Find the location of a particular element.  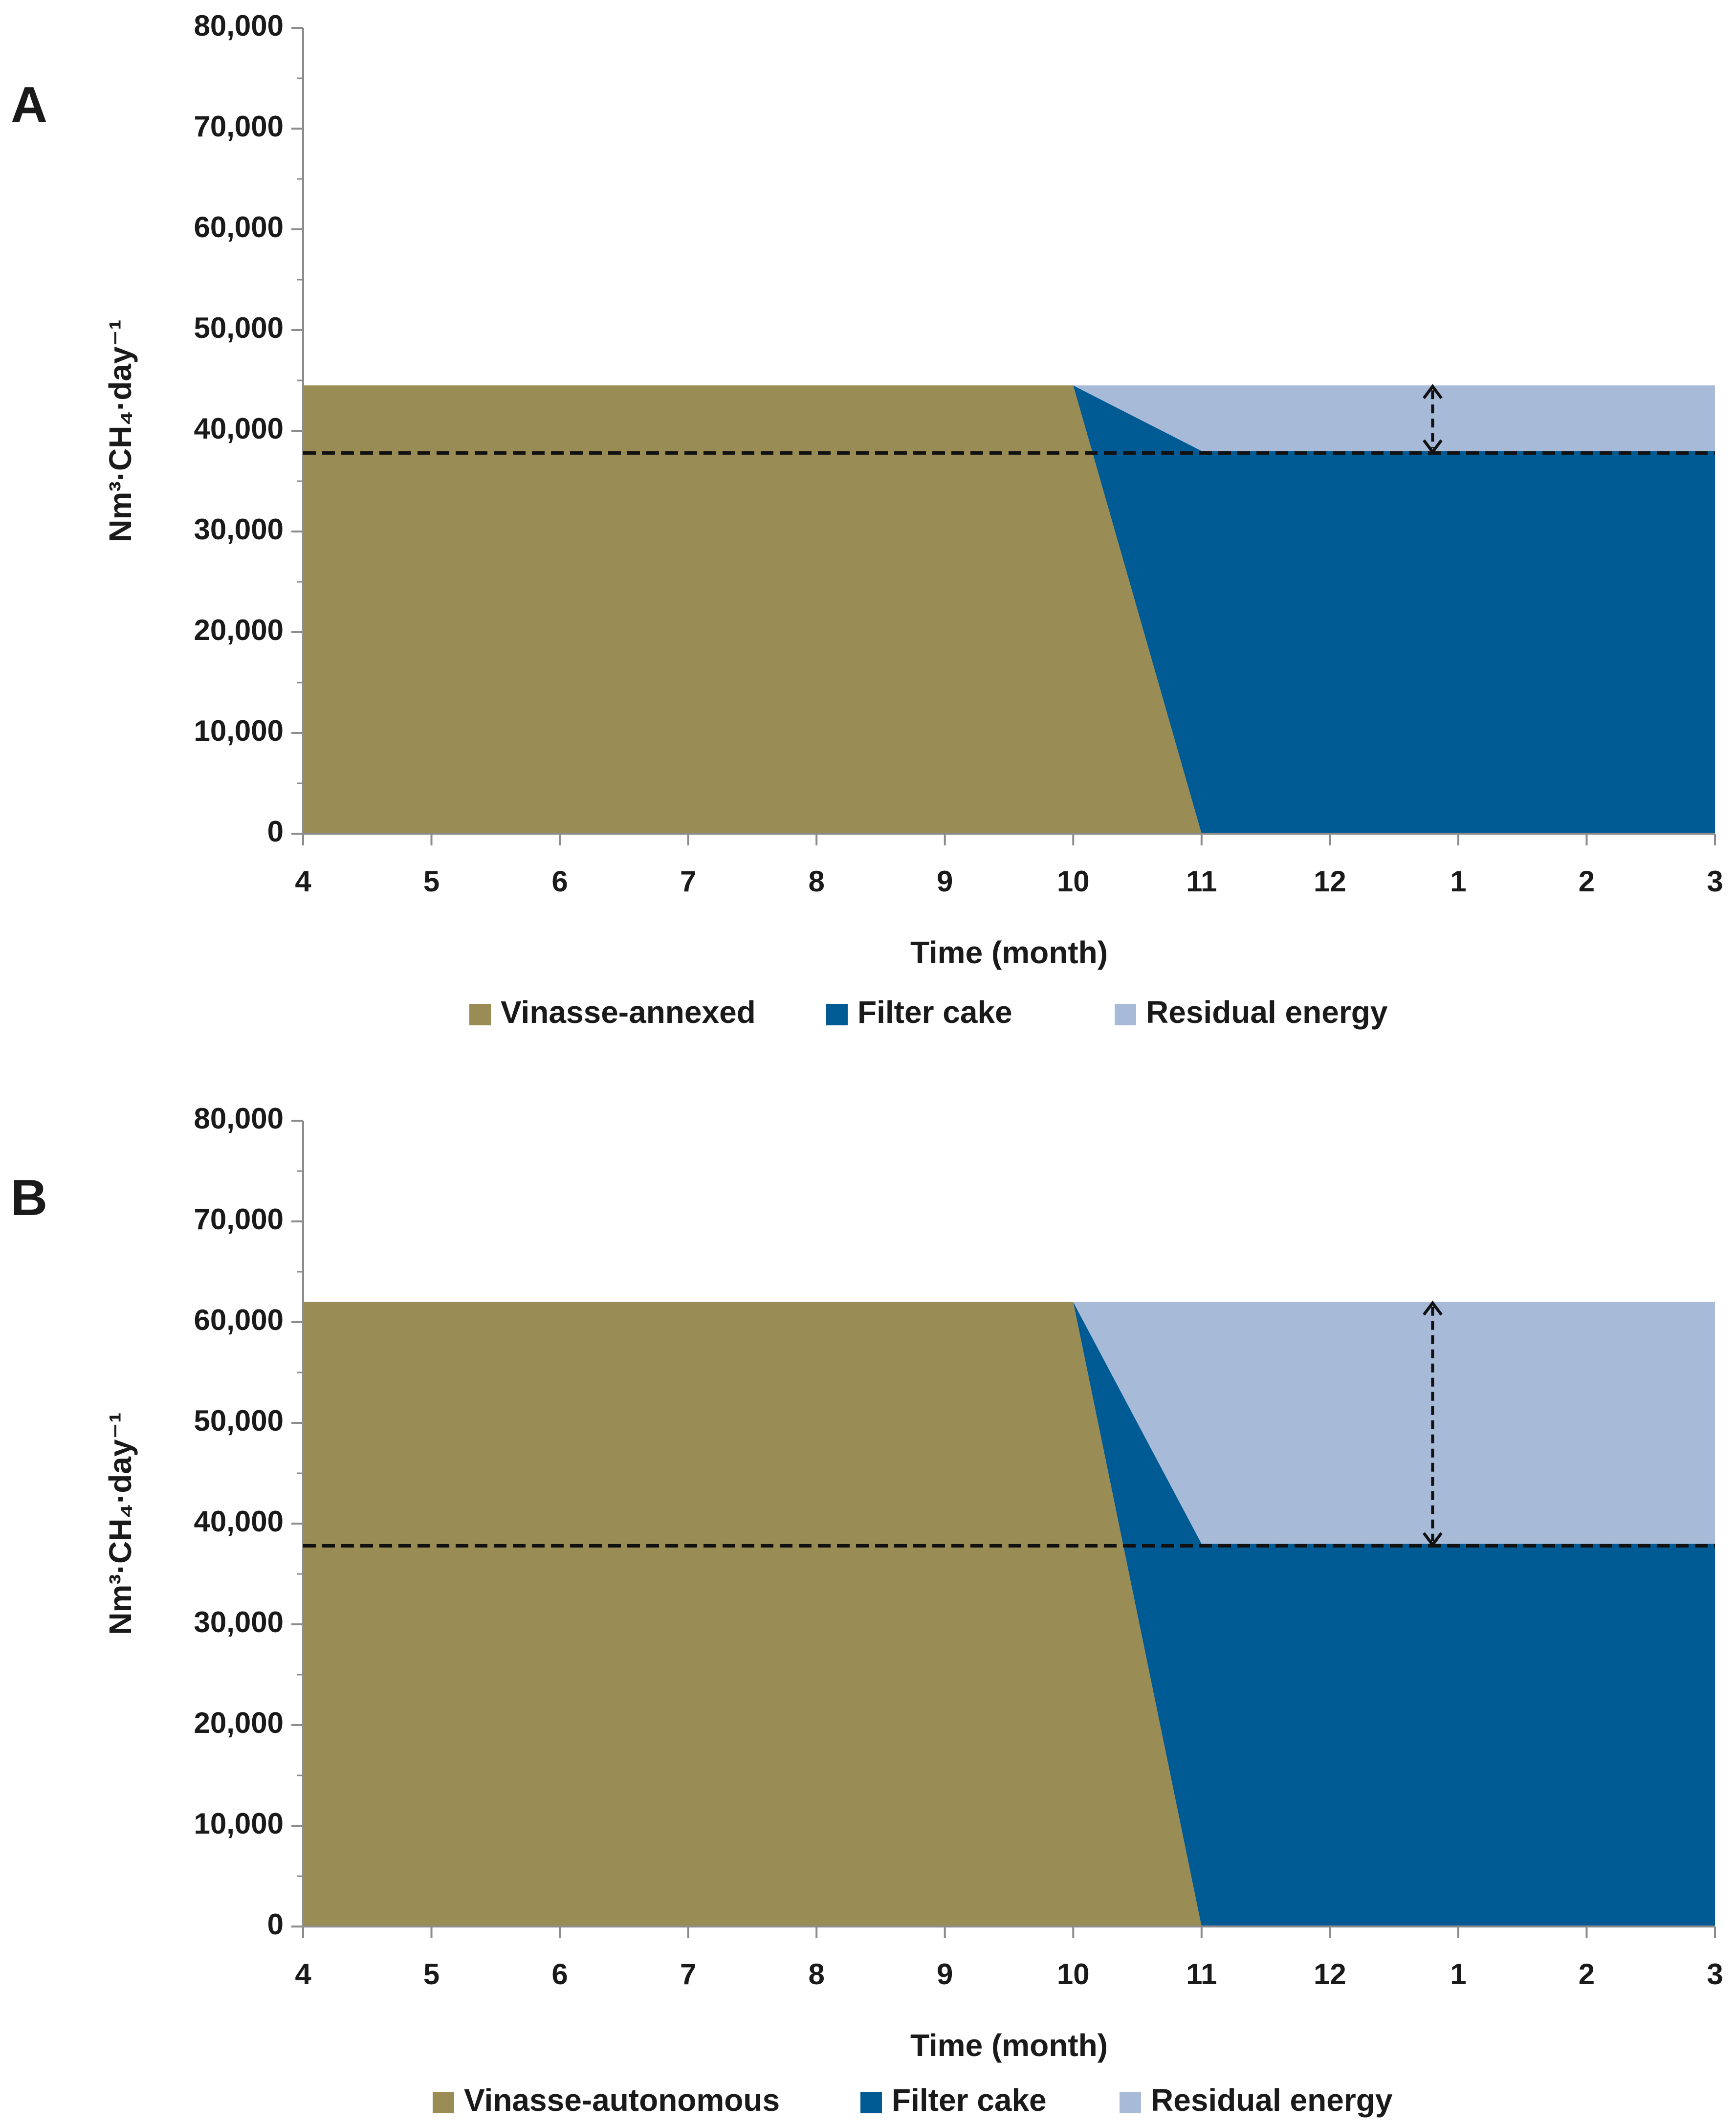

panel-letter: B is located at coordinates (29, 1198).